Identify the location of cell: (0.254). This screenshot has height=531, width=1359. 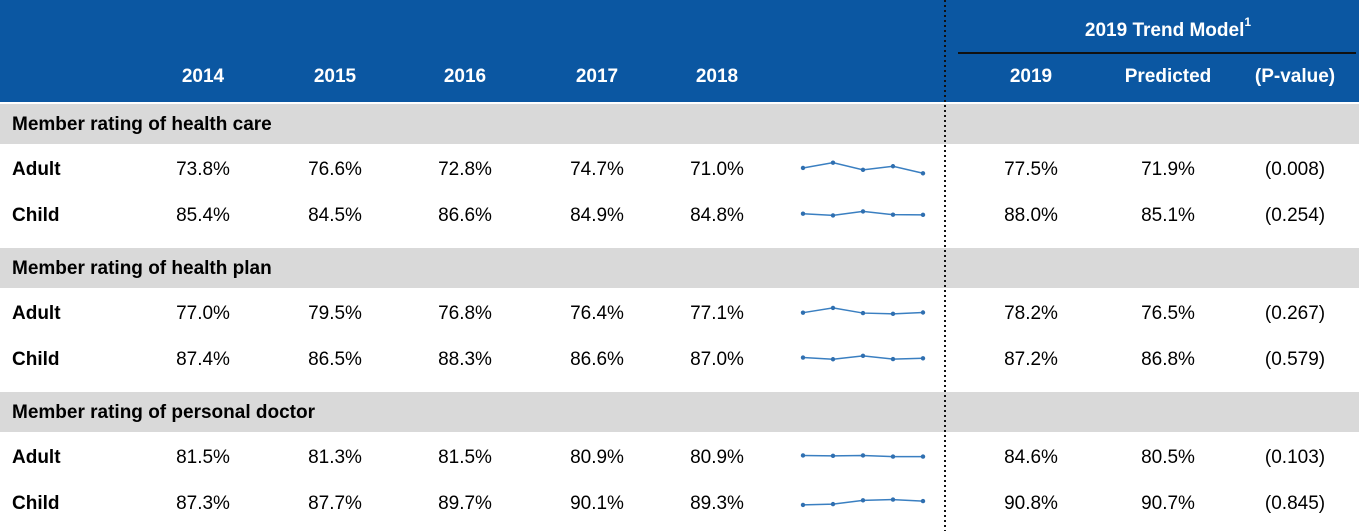
(1295, 215).